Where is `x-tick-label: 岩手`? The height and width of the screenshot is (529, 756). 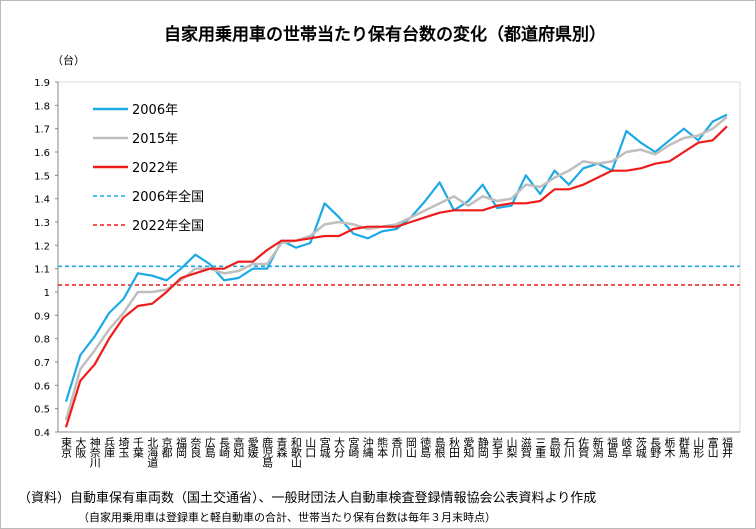 x-tick-label: 岩手 is located at coordinates (497, 447).